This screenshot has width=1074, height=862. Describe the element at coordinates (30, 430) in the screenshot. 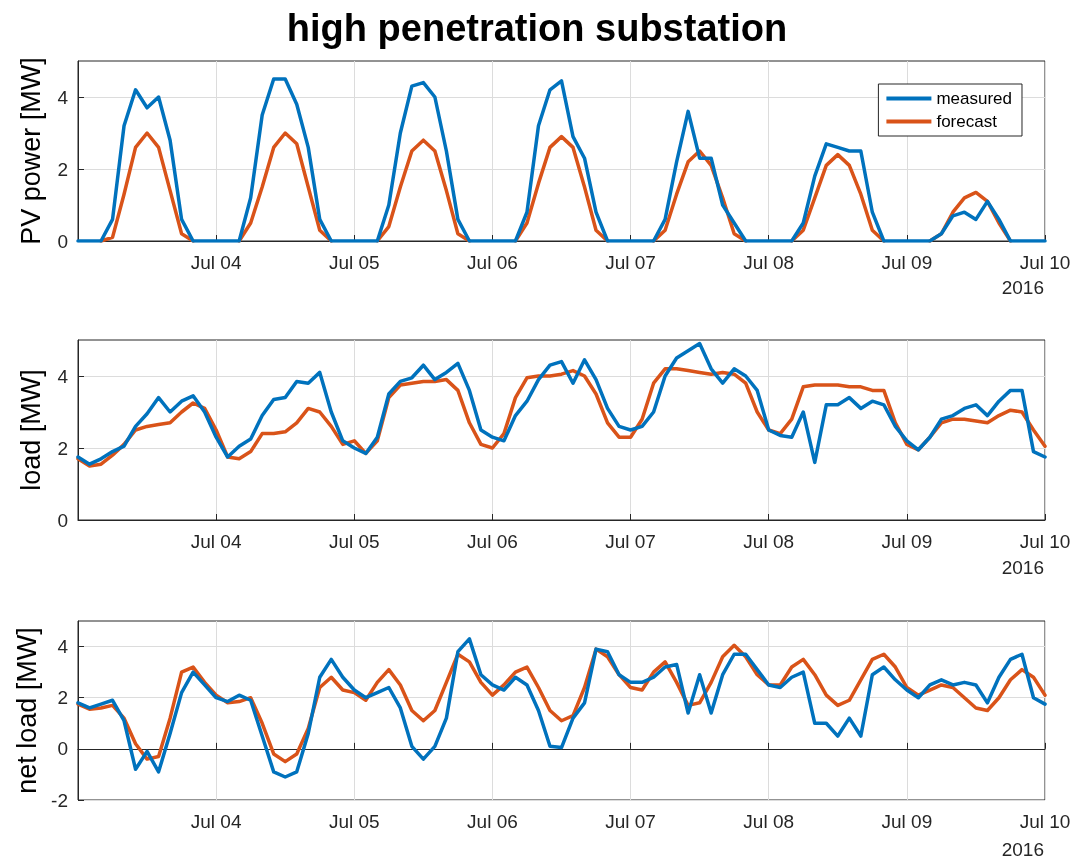

I see `y-axis-title: load [MW]` at that location.